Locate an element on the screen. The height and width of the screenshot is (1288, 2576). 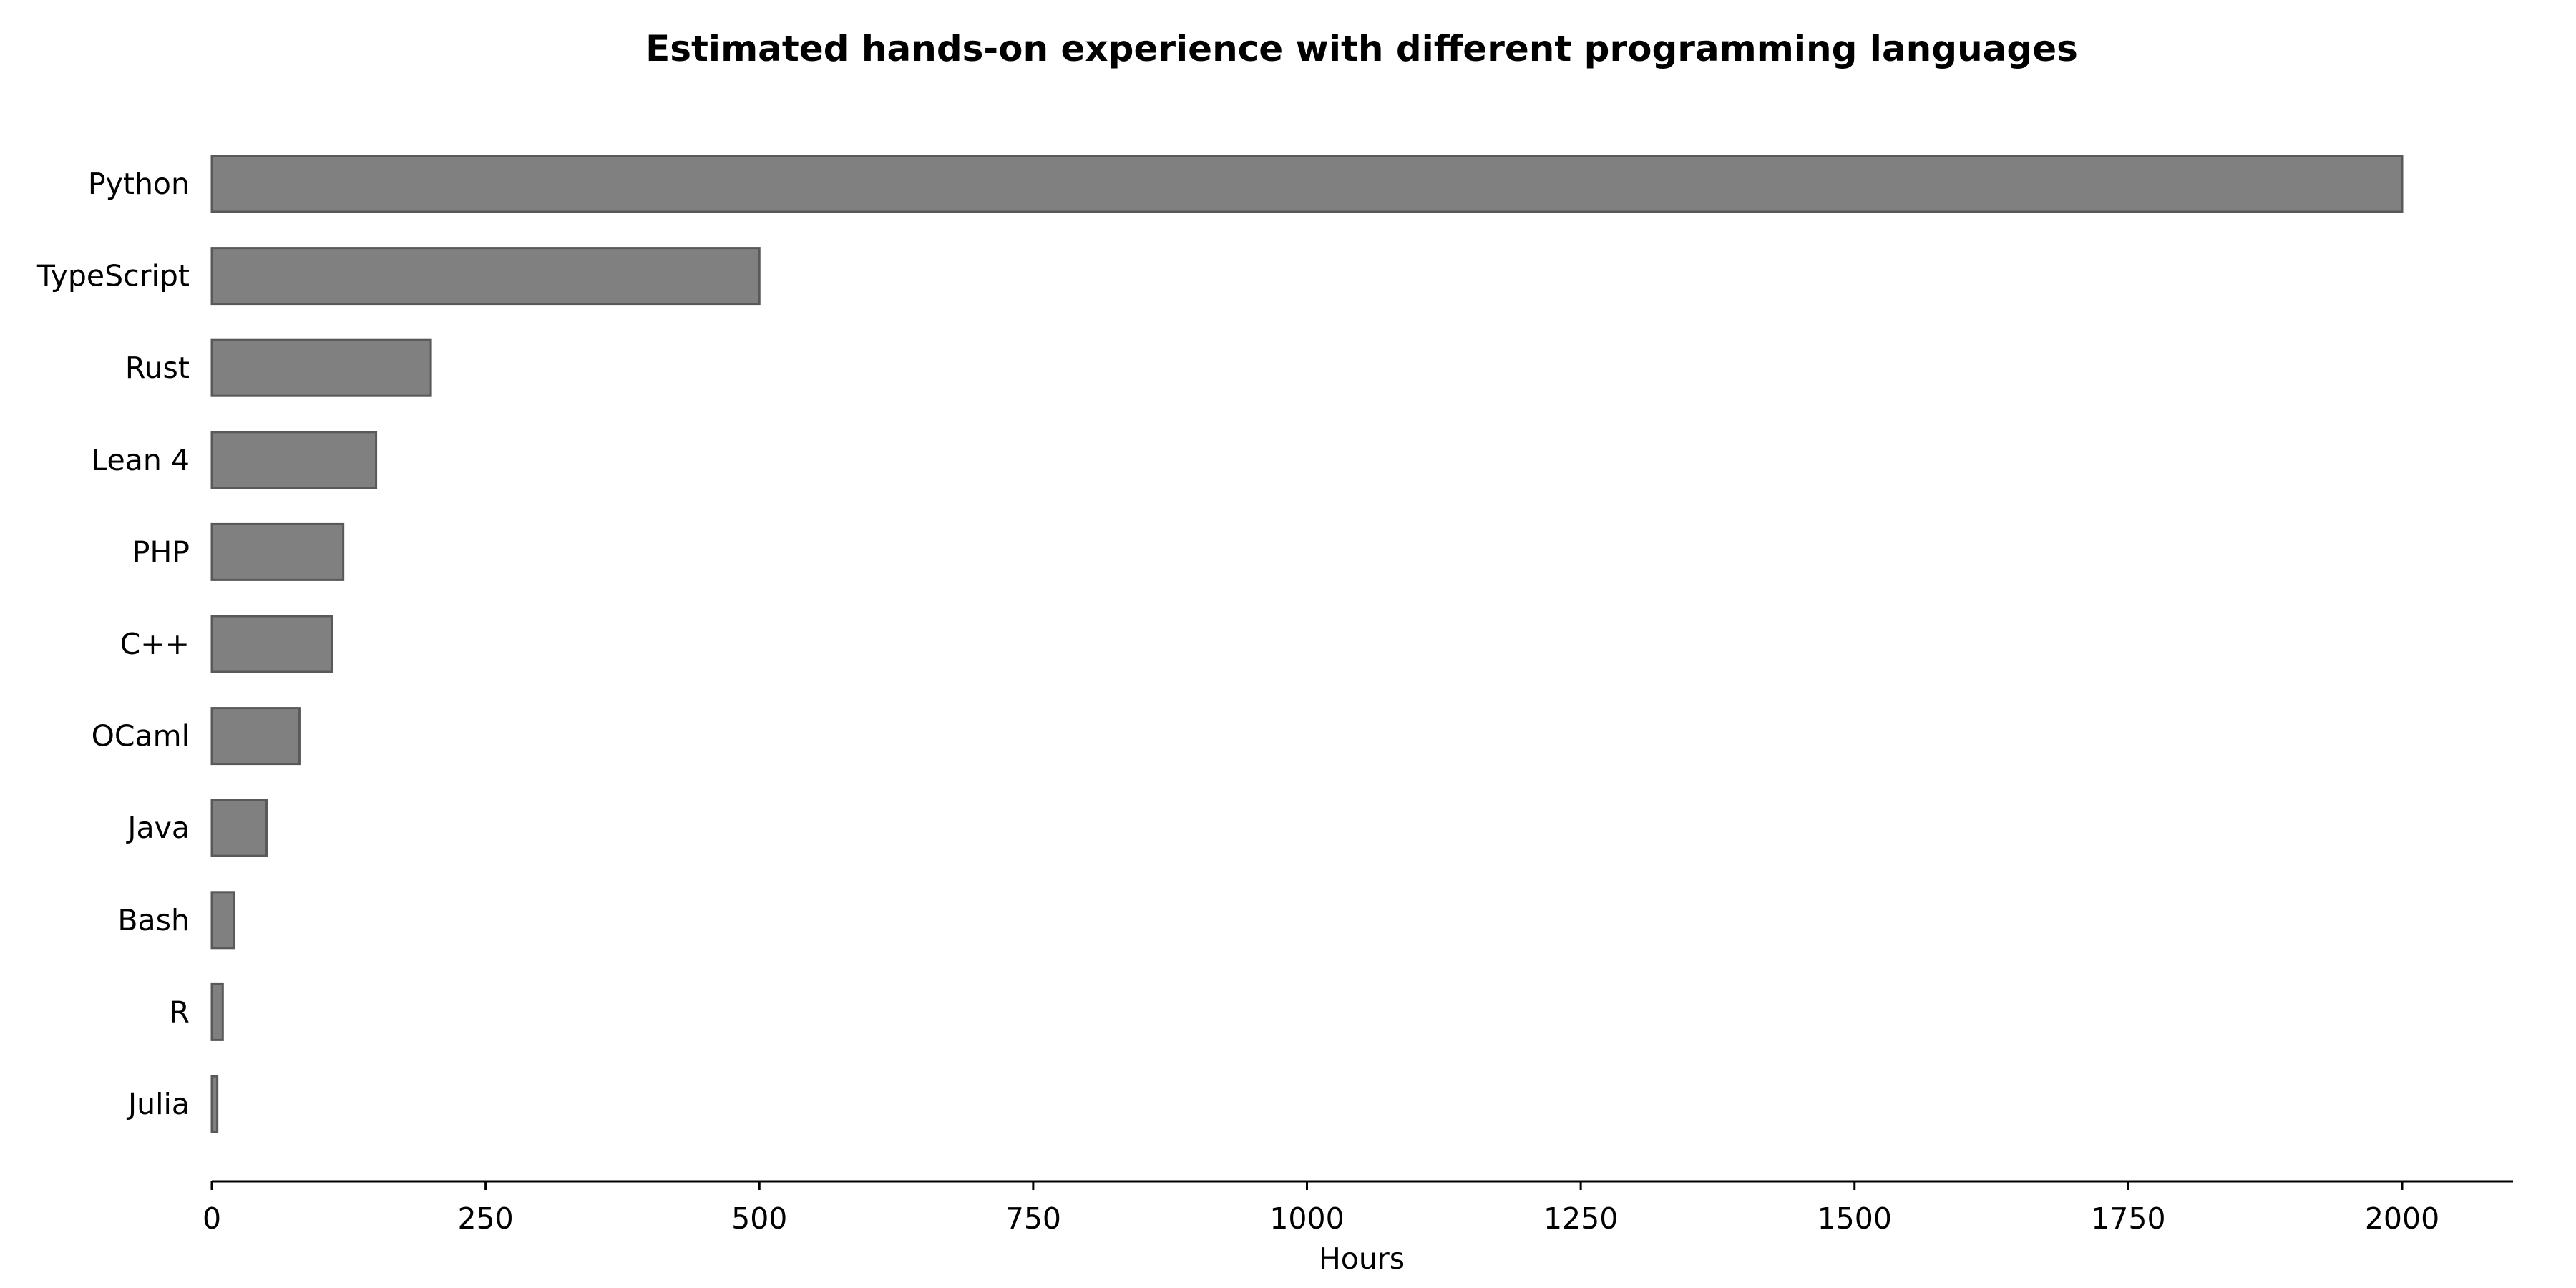
x-tick-label-1000: 1000 is located at coordinates (1306, 1218).